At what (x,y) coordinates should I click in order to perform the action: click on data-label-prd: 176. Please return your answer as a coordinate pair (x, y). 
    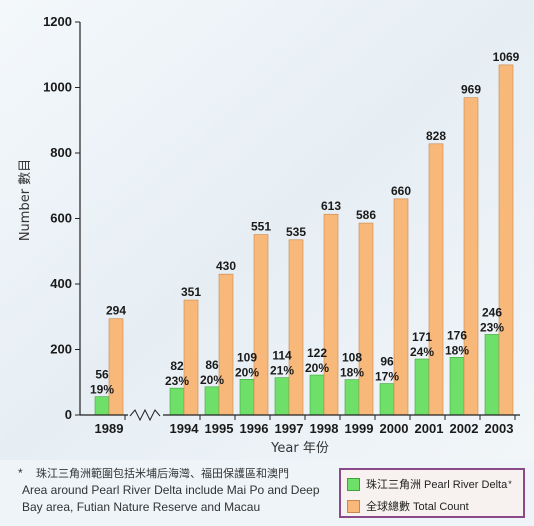
    Looking at the image, I should click on (457, 335).